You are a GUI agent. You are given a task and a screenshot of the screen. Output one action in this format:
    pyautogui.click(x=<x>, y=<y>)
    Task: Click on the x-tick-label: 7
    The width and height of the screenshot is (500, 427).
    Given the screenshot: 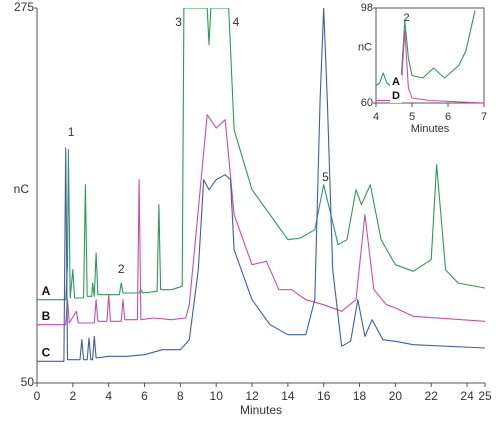 What is the action you would take?
    pyautogui.click(x=484, y=117)
    